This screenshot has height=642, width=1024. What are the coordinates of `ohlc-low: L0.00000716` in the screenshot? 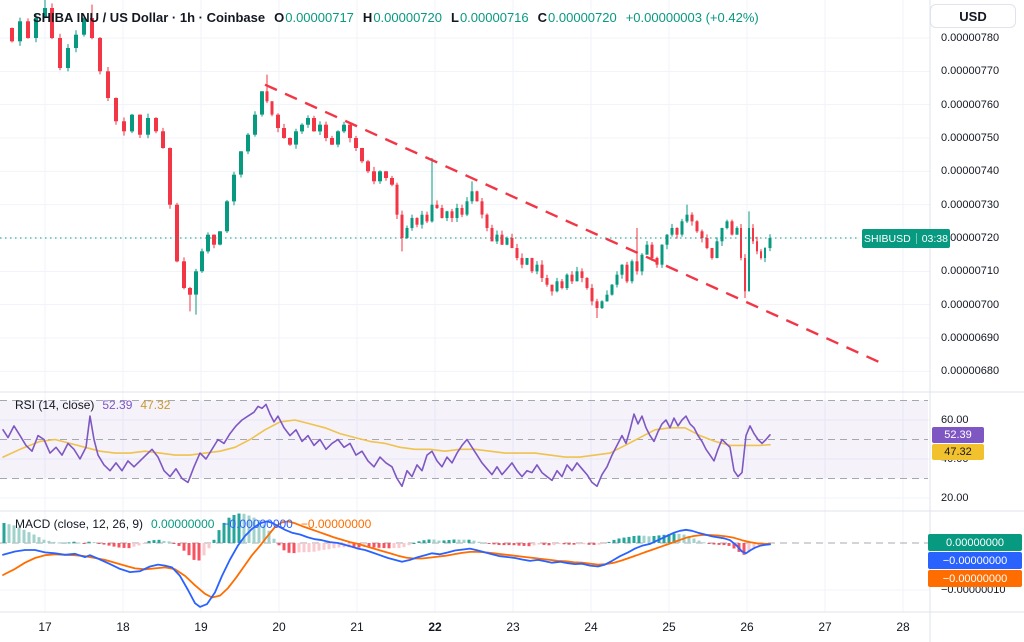 It's located at (490, 18).